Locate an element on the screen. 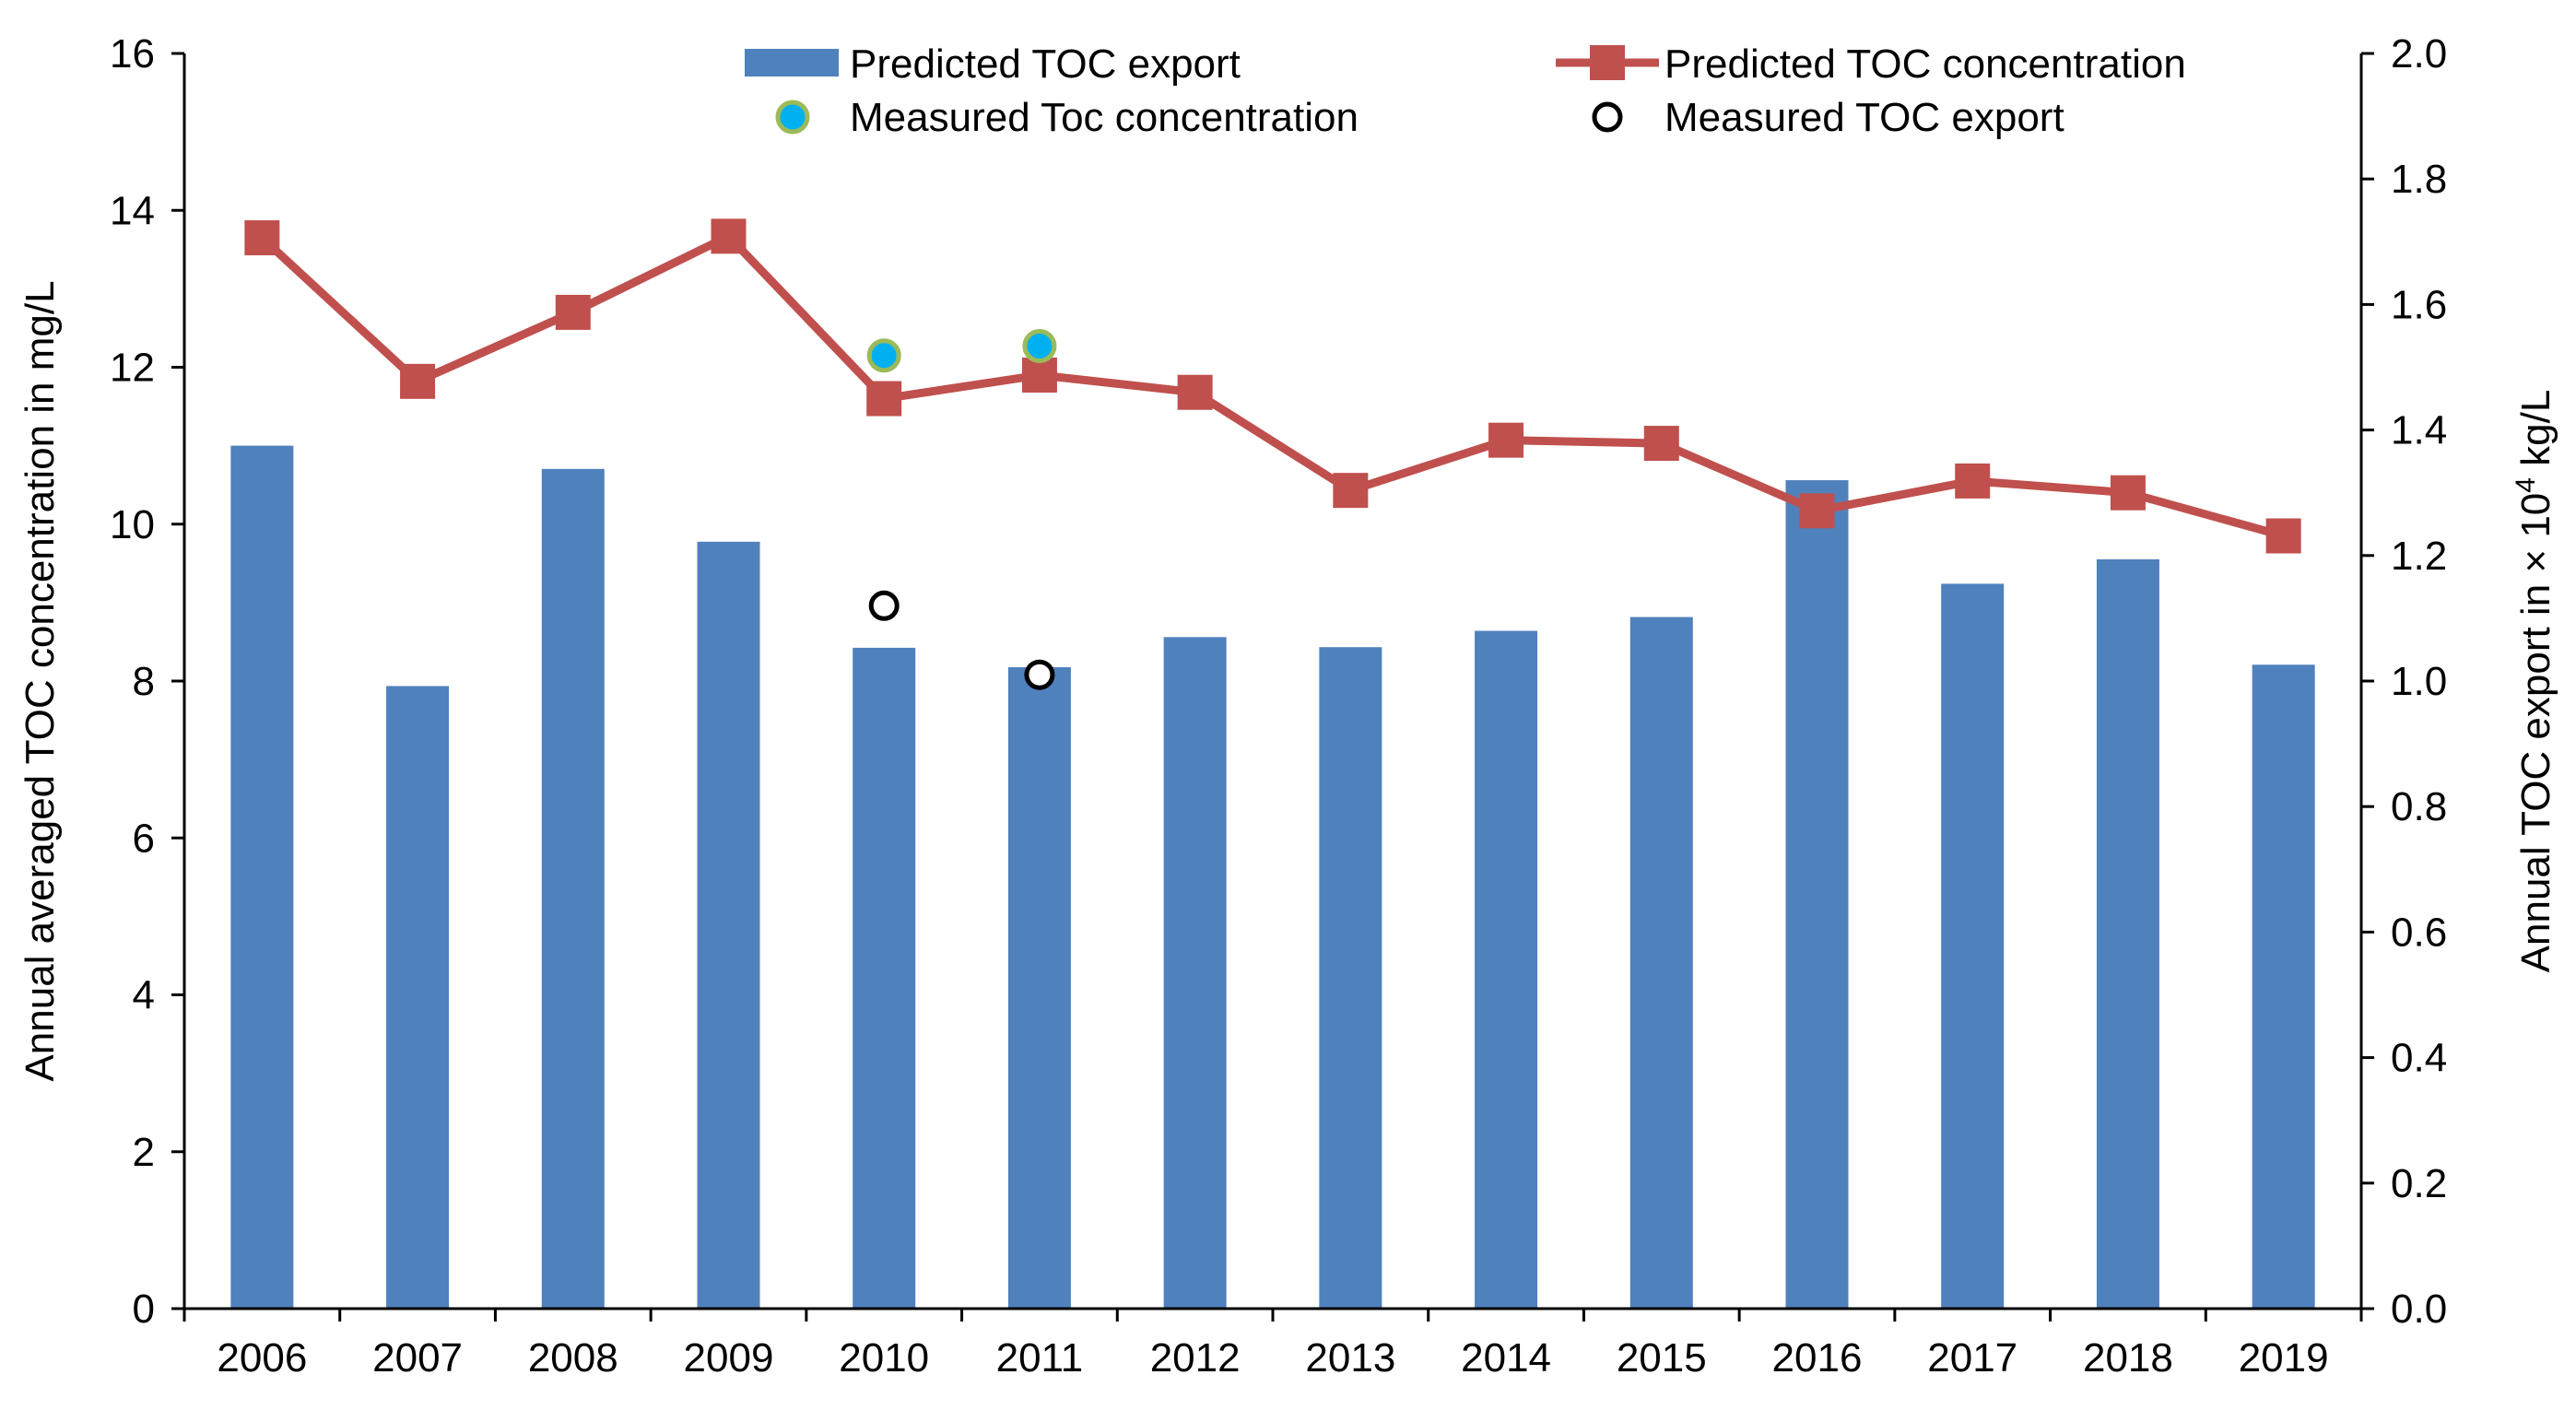 The width and height of the screenshot is (2576, 1410). bar-2015 is located at coordinates (1661, 963).